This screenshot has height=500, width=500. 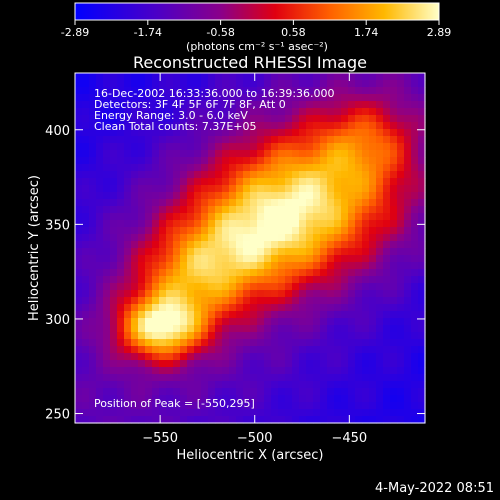 I want to click on annotation-energy: Energy Range: 3.0 - 6.0 keV, so click(x=171, y=115).